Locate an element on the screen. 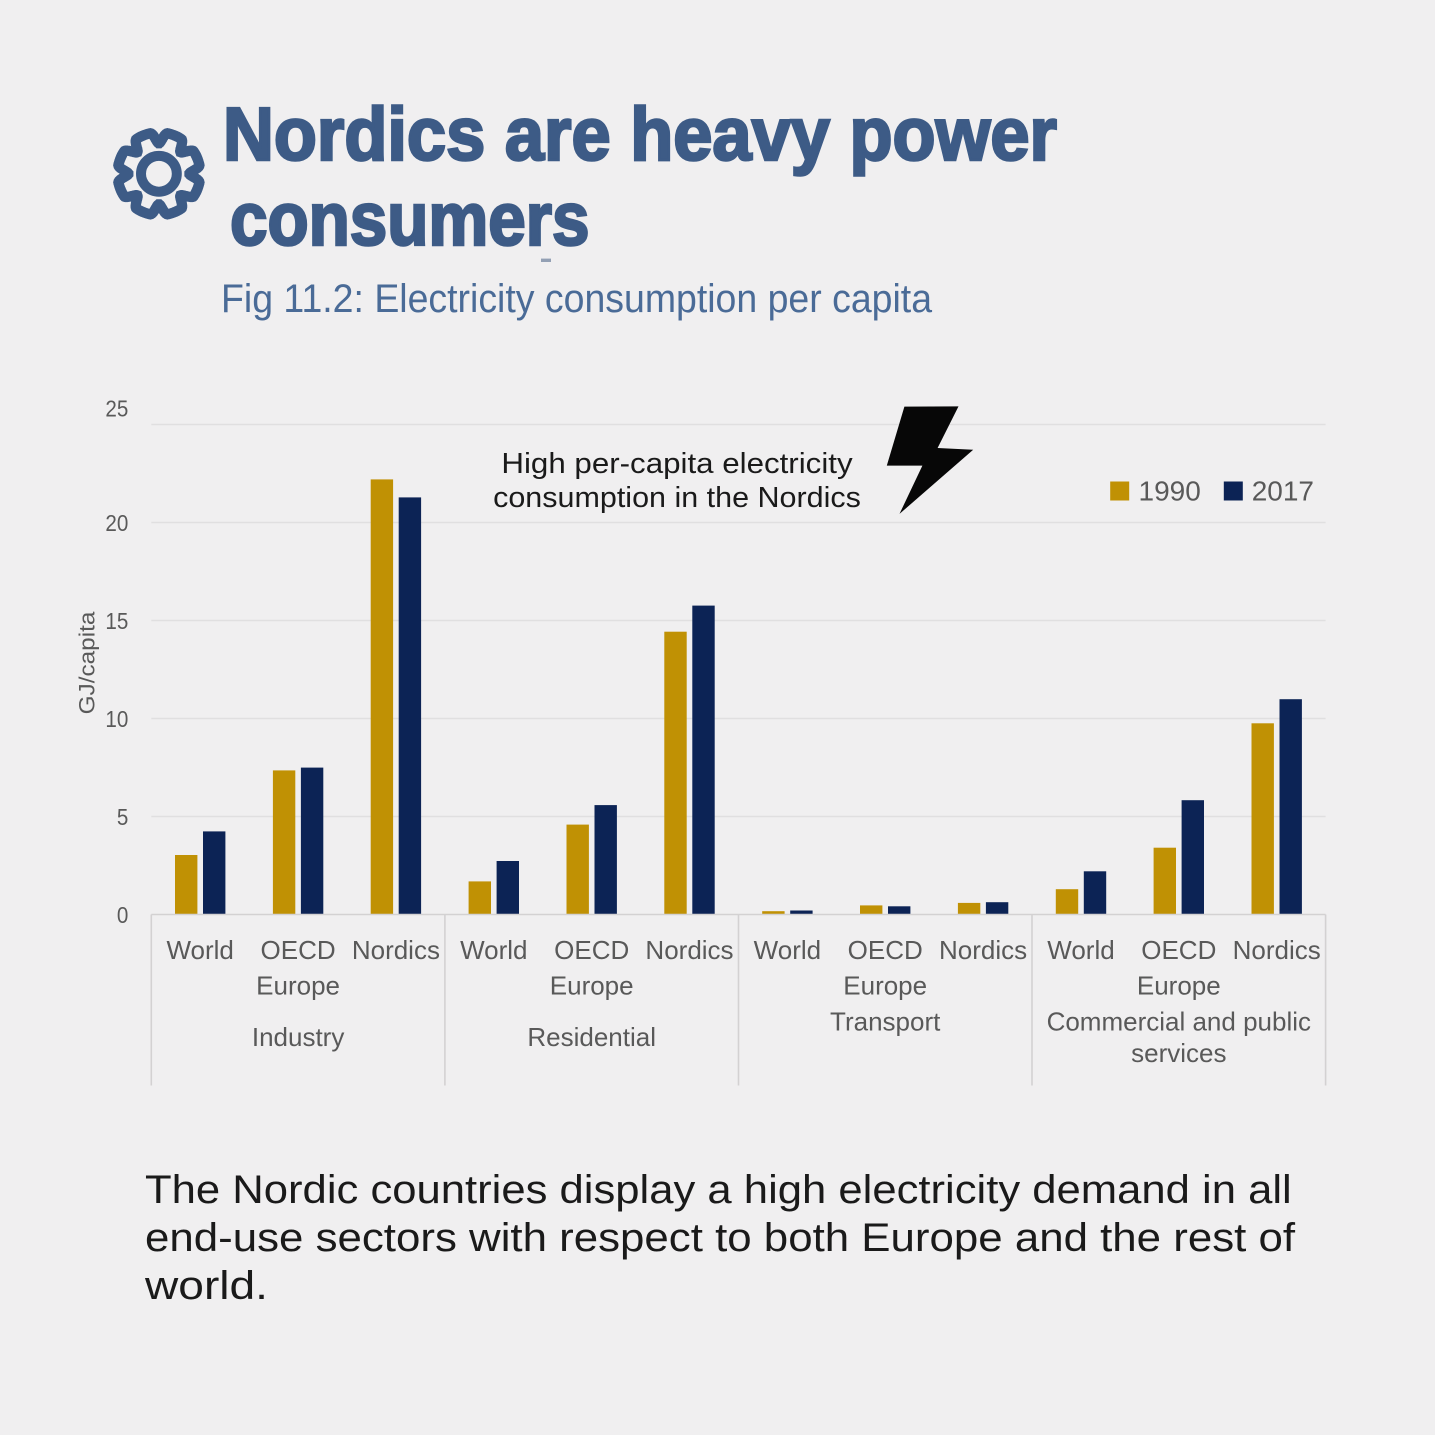 The width and height of the screenshot is (1435, 1435). svg-text: High per-capita electricity is located at coordinates (677, 464).